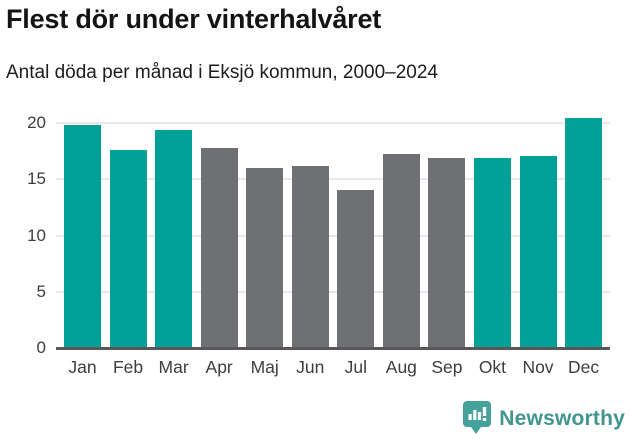  Describe the element at coordinates (194, 19) in the screenshot. I see `chart-title: Flest dör under vinterhalvåret` at that location.